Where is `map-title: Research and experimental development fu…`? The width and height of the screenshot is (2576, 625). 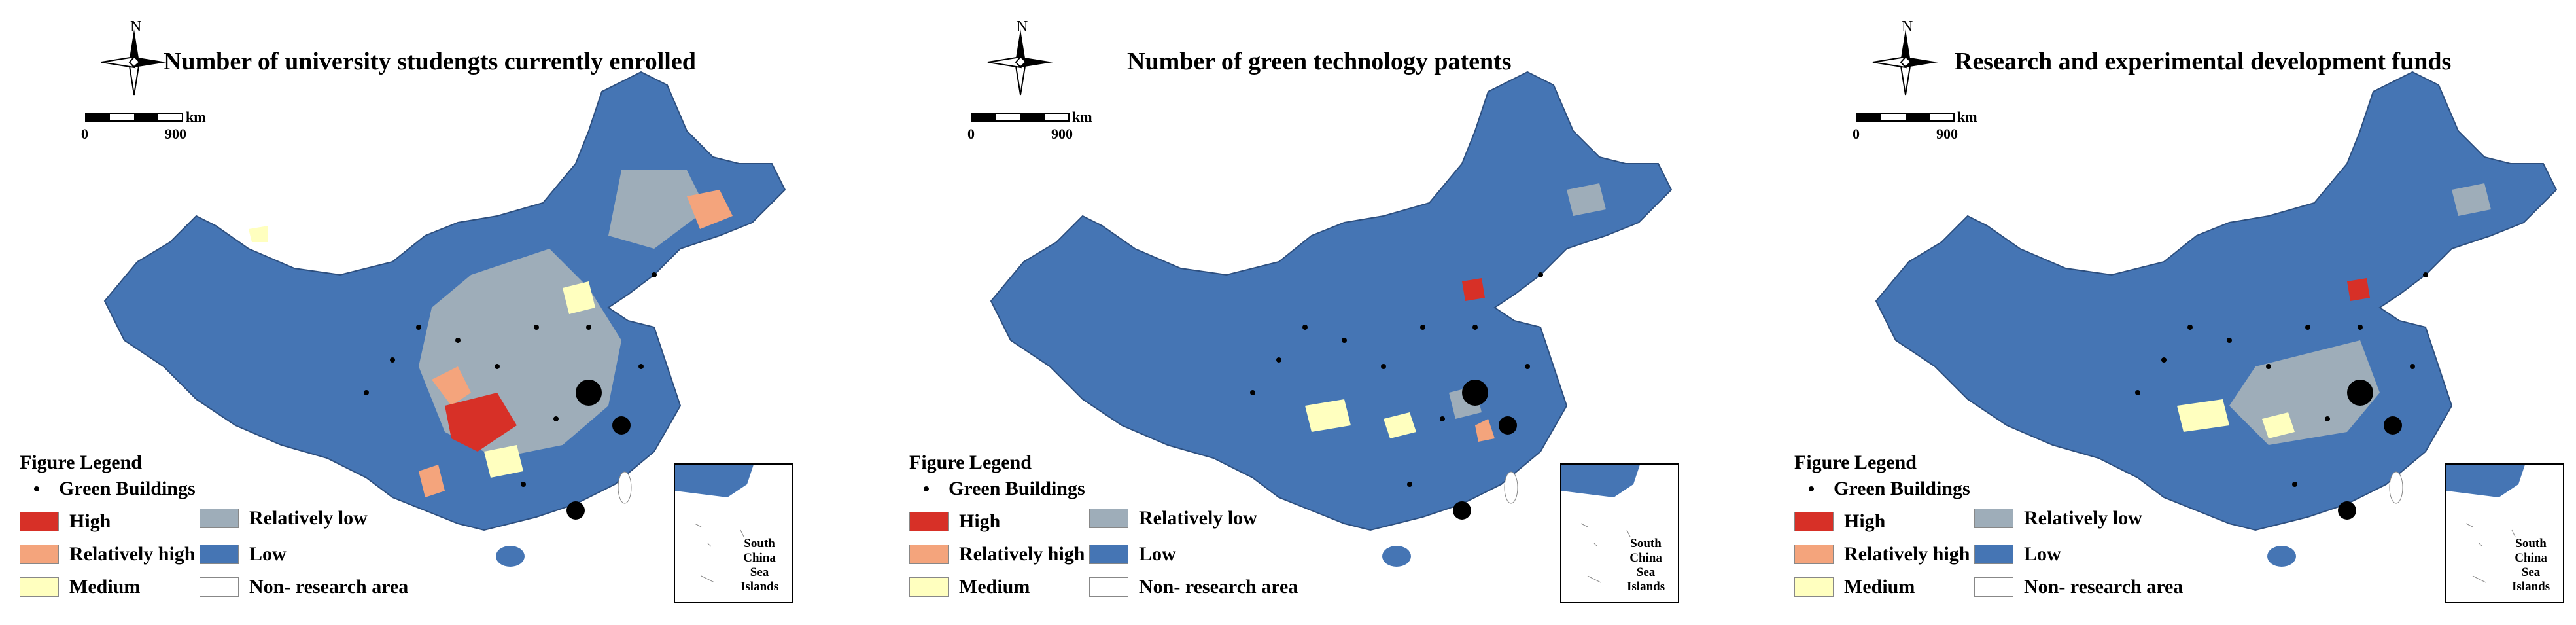
map-title: Research and experimental development fu… is located at coordinates (2204, 61).